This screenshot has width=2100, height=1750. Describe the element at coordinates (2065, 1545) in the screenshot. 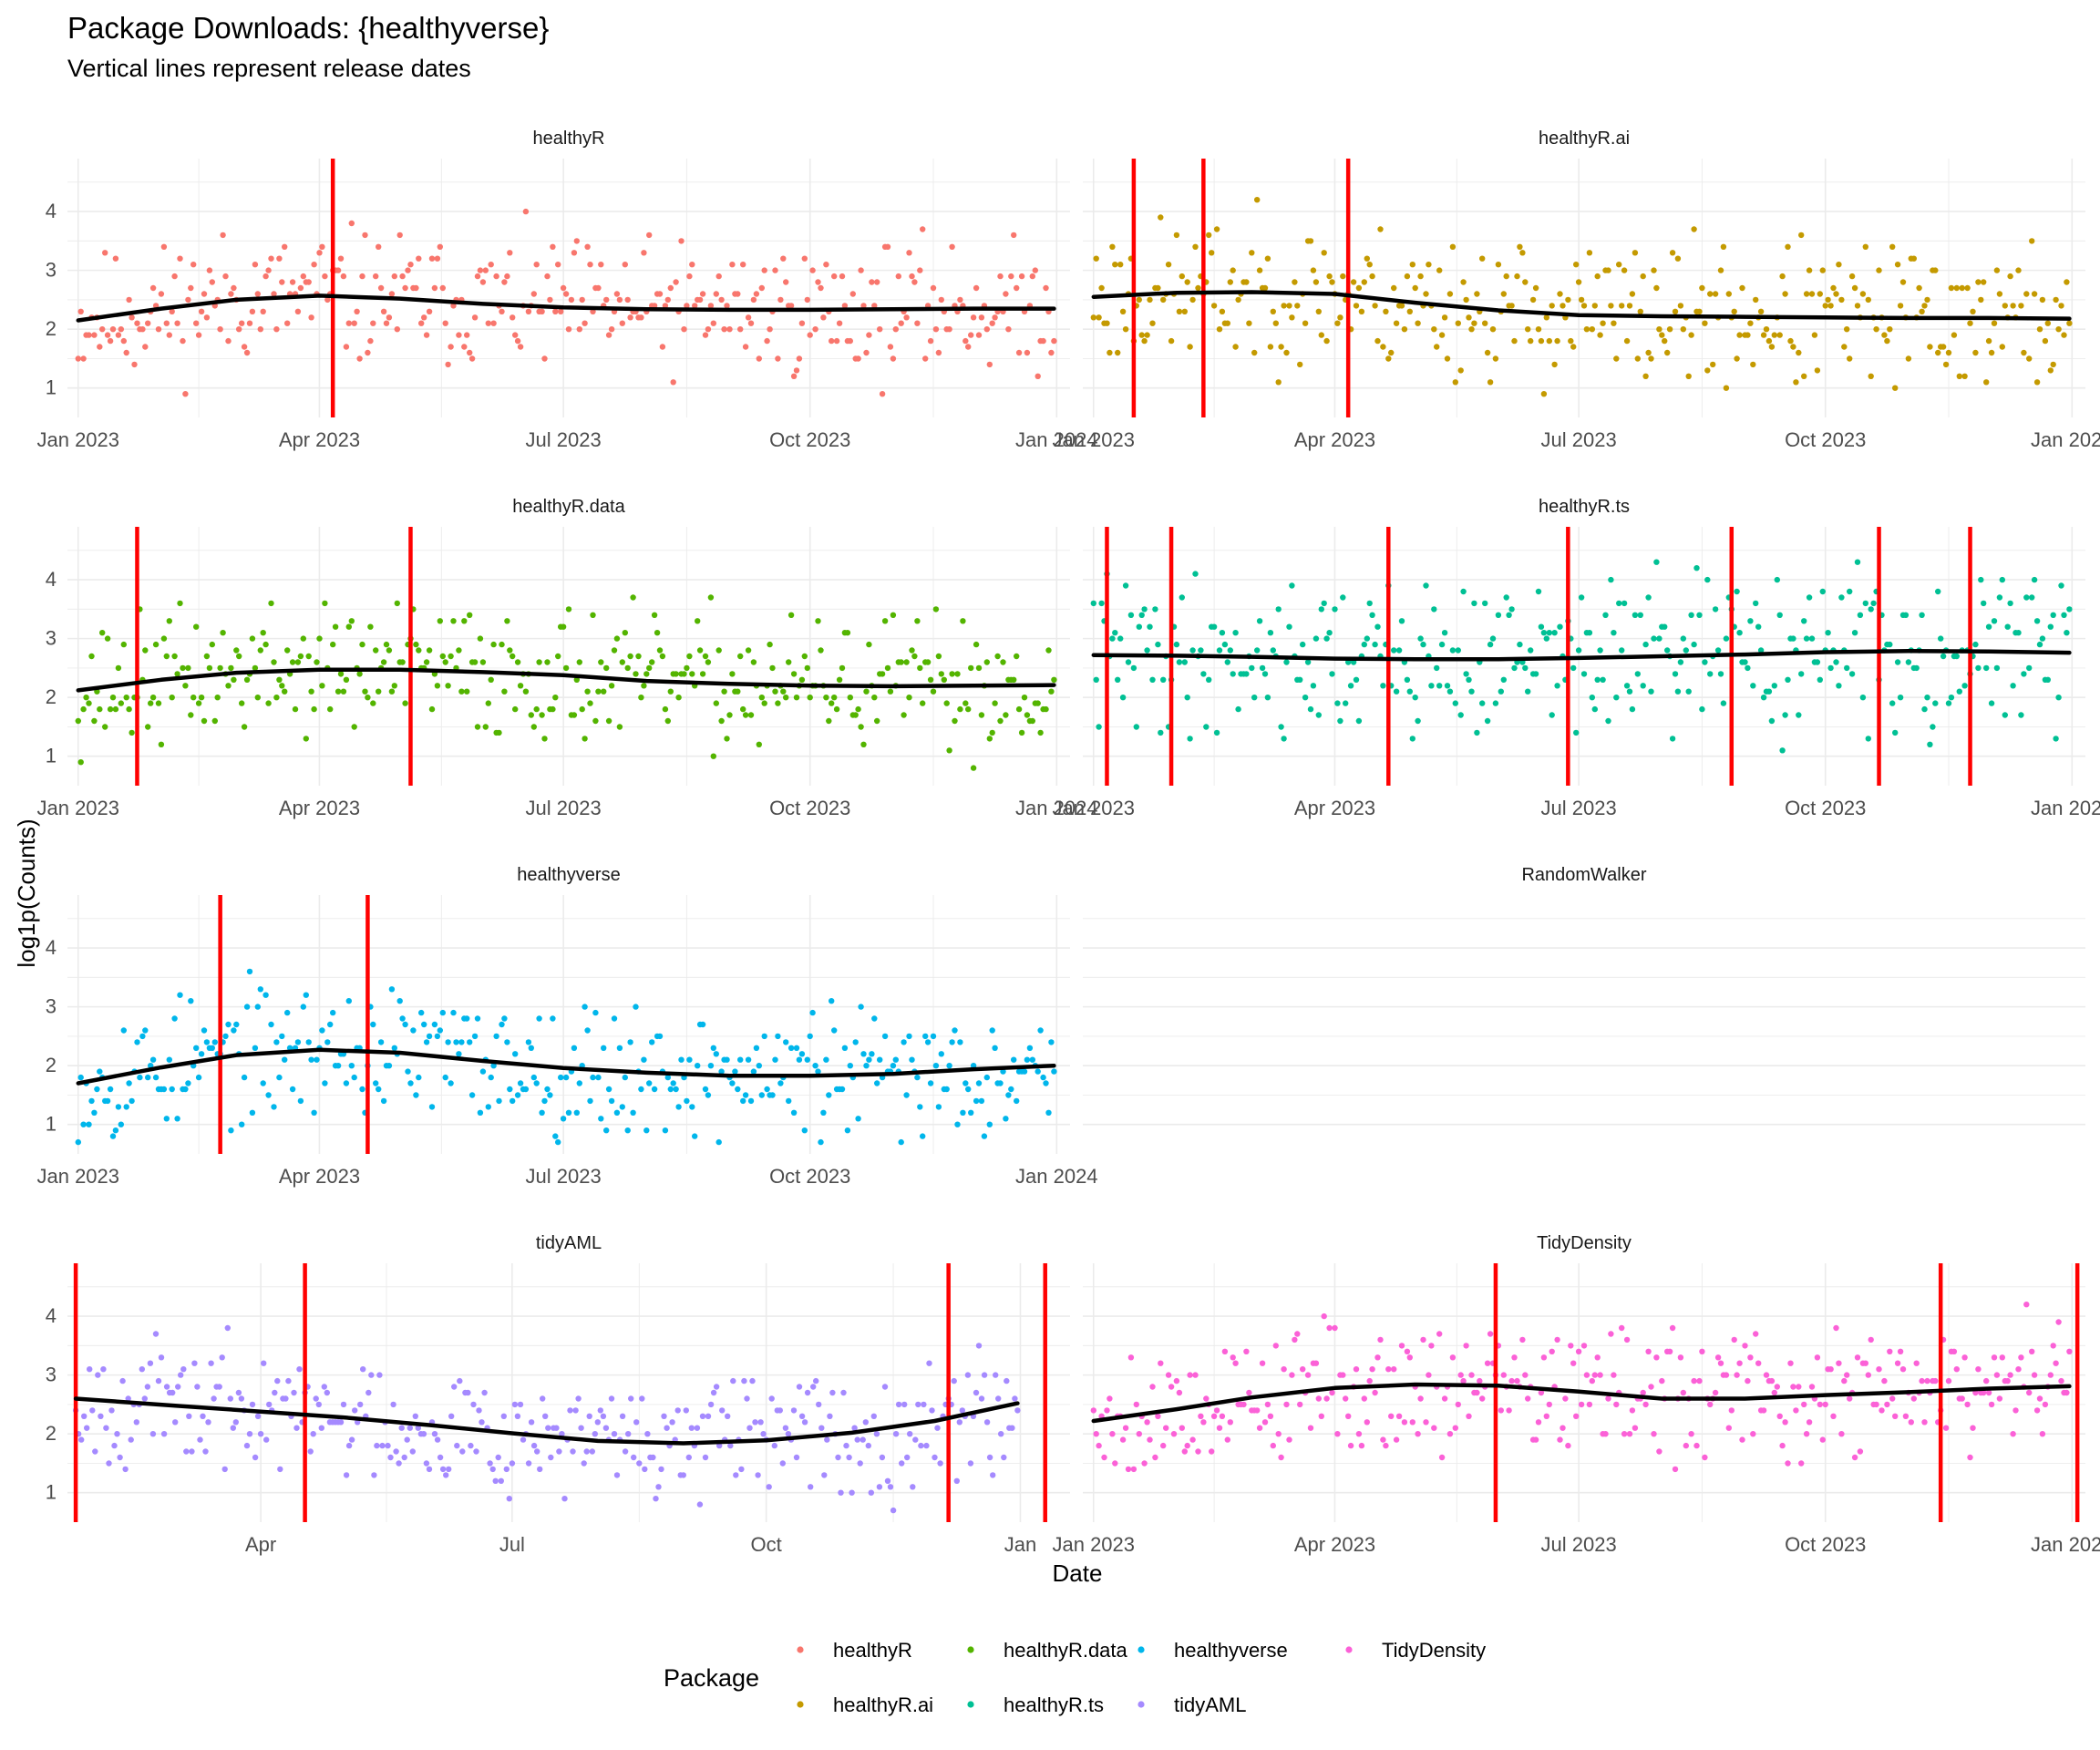

I see `x-tick-label: Jan 2024` at that location.